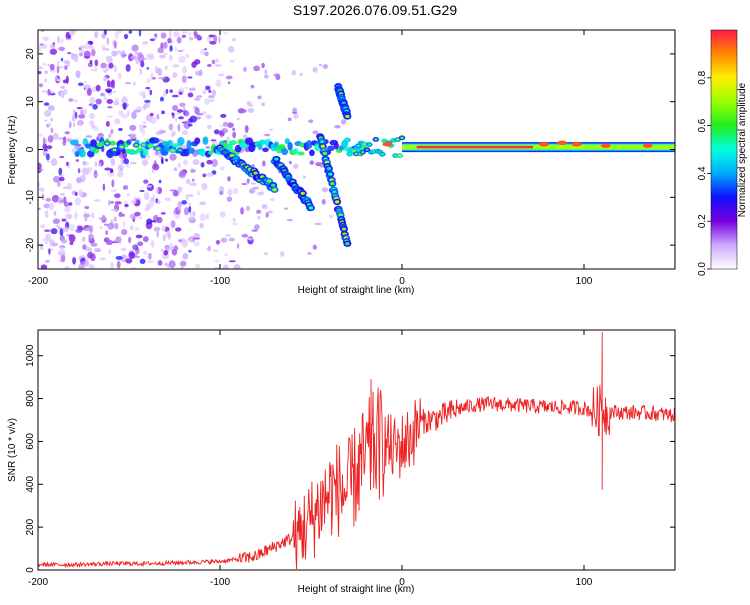  Describe the element at coordinates (30, 54) in the screenshot. I see `y-tick-label: 20` at that location.